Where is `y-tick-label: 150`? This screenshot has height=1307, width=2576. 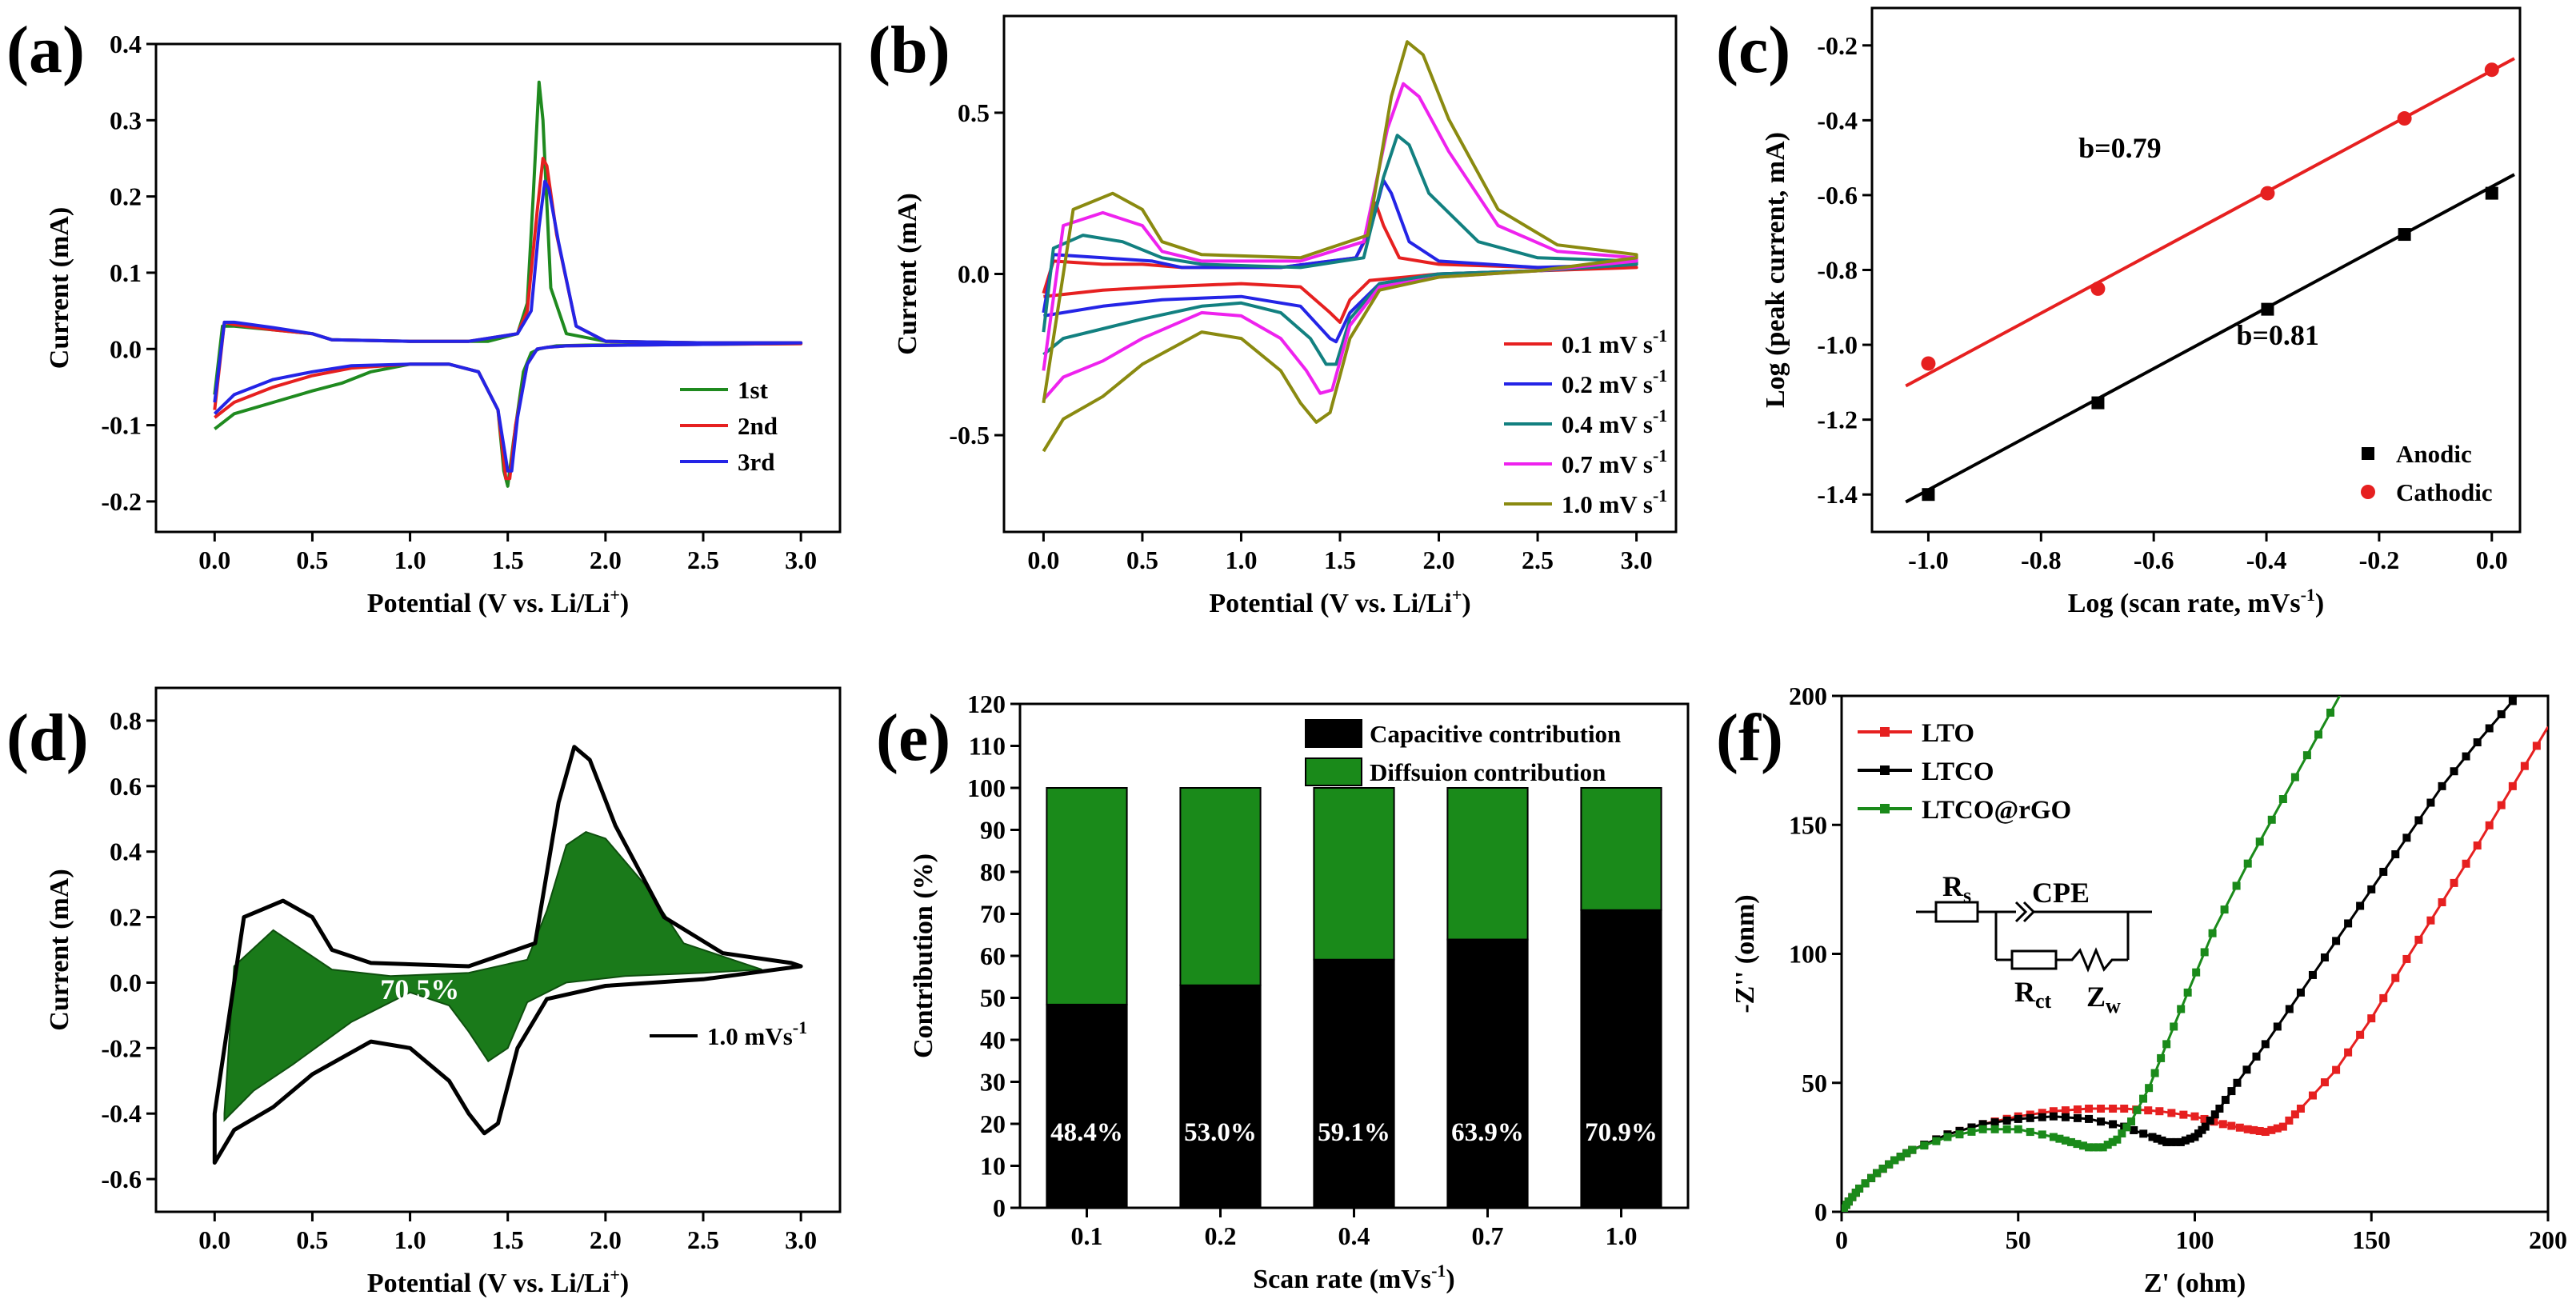 y-tick-label: 150 is located at coordinates (1808, 824).